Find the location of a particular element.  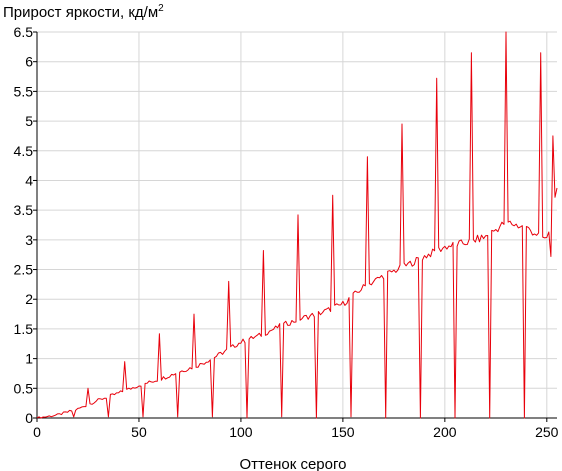

y-axis-ticks: 0 0.5 1 1.5 2 2.5 3 3.5 4 4.5 5 5.5 6 6.5 is located at coordinates (25, 225).